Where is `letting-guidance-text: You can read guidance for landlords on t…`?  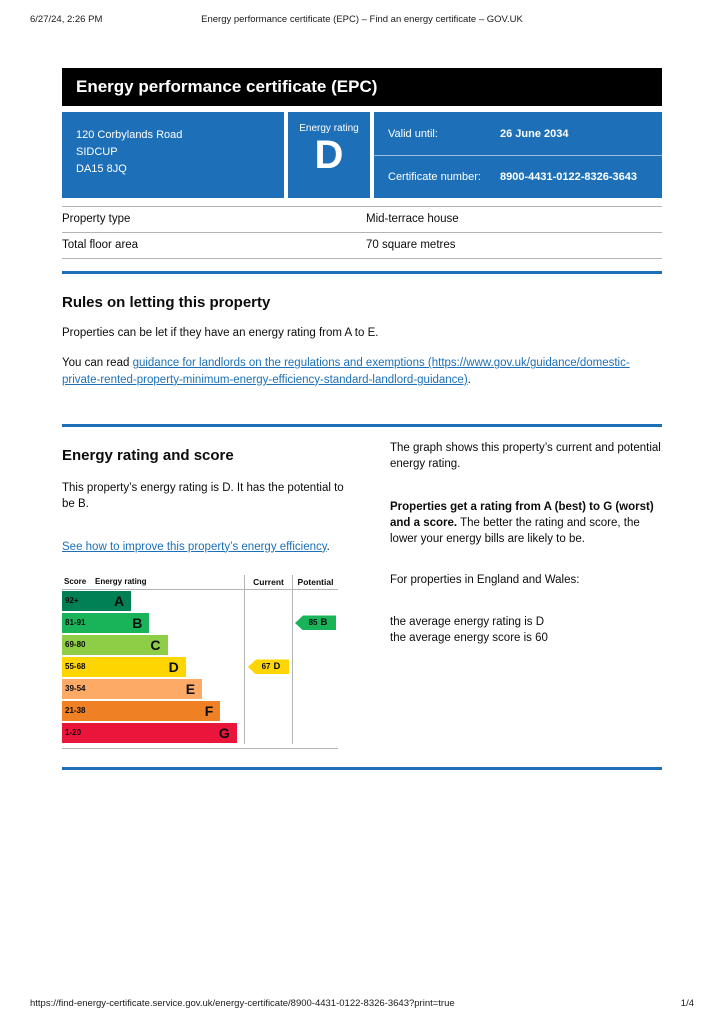
letting-guidance-text: You can read guidance for landlords on t… is located at coordinates (362, 371).